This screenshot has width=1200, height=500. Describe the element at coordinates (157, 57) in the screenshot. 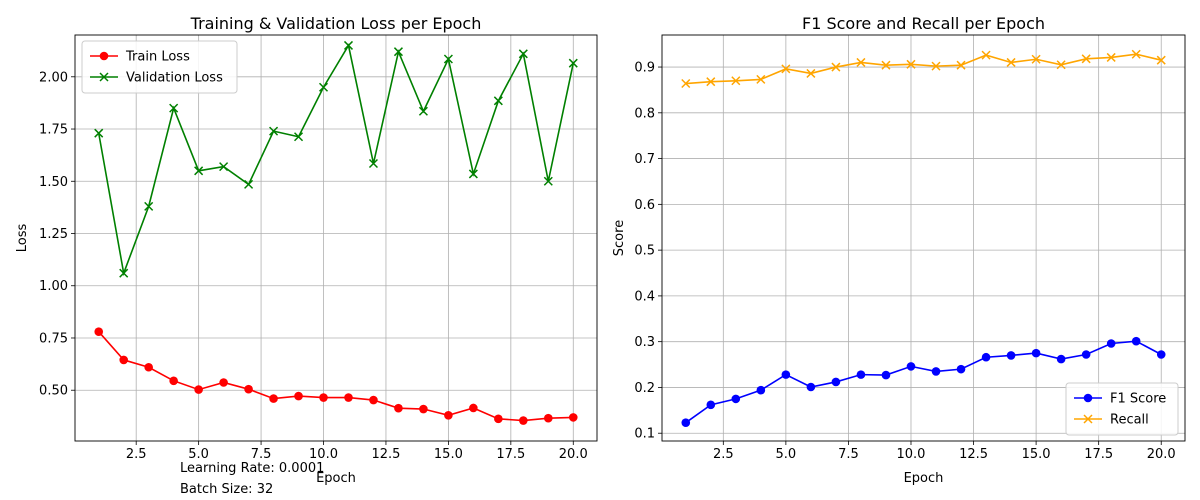

I see `legend-label: Train Loss` at that location.